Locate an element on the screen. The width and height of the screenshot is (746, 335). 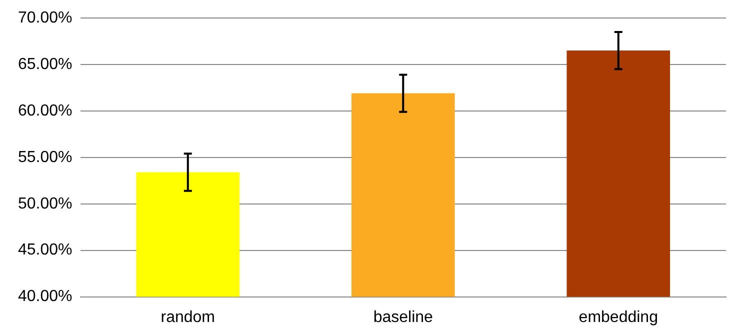
x-tick-label: baseline is located at coordinates (403, 317).